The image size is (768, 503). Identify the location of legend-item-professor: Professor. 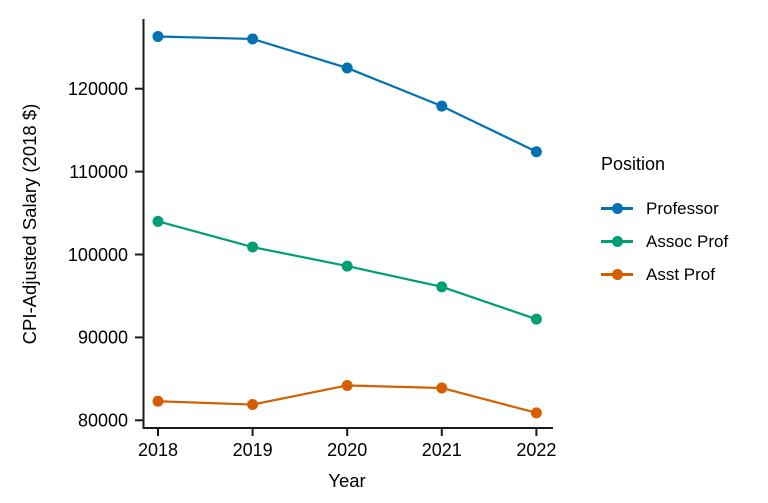
(664, 208).